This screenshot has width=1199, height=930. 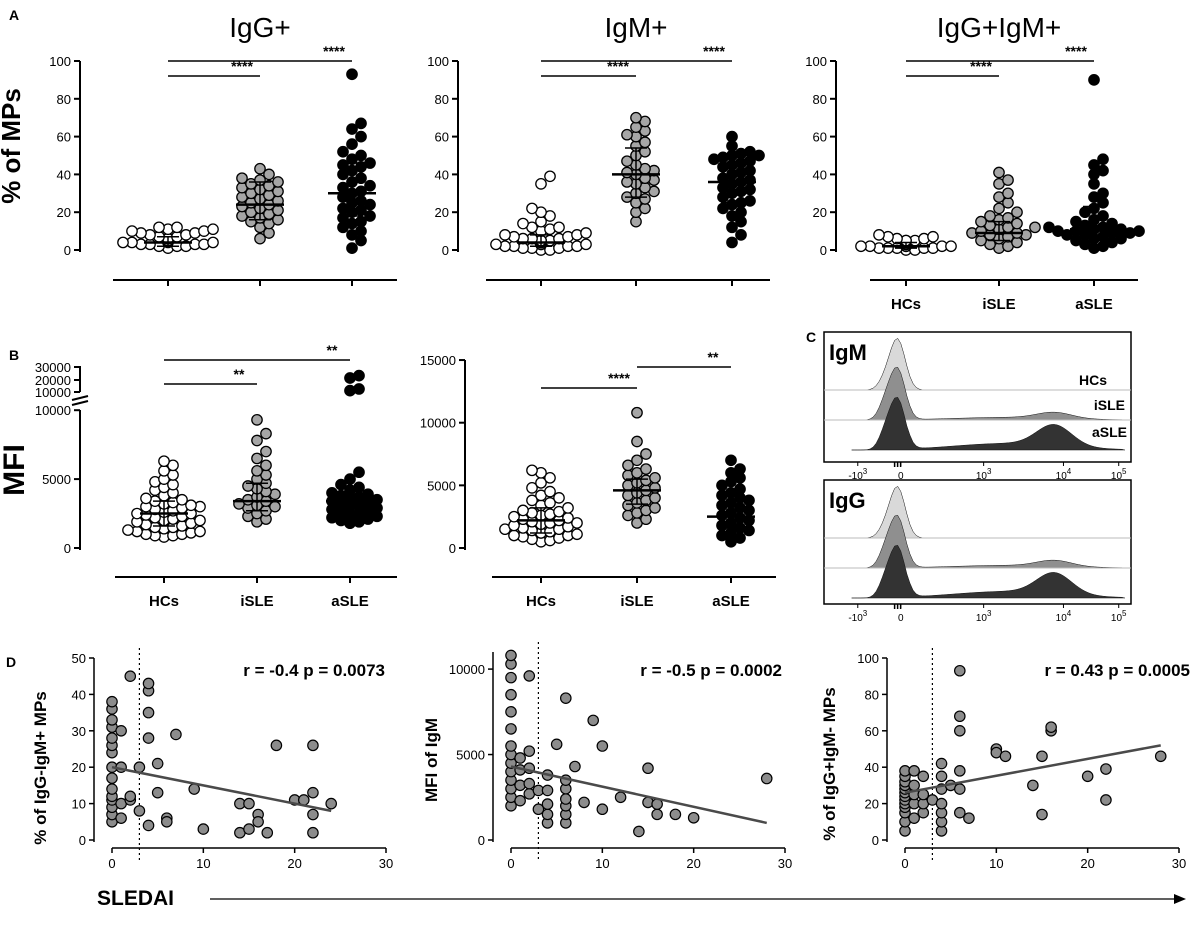 What do you see at coordinates (868, 658) in the screenshot?
I see `y-tick-label: 100` at bounding box center [868, 658].